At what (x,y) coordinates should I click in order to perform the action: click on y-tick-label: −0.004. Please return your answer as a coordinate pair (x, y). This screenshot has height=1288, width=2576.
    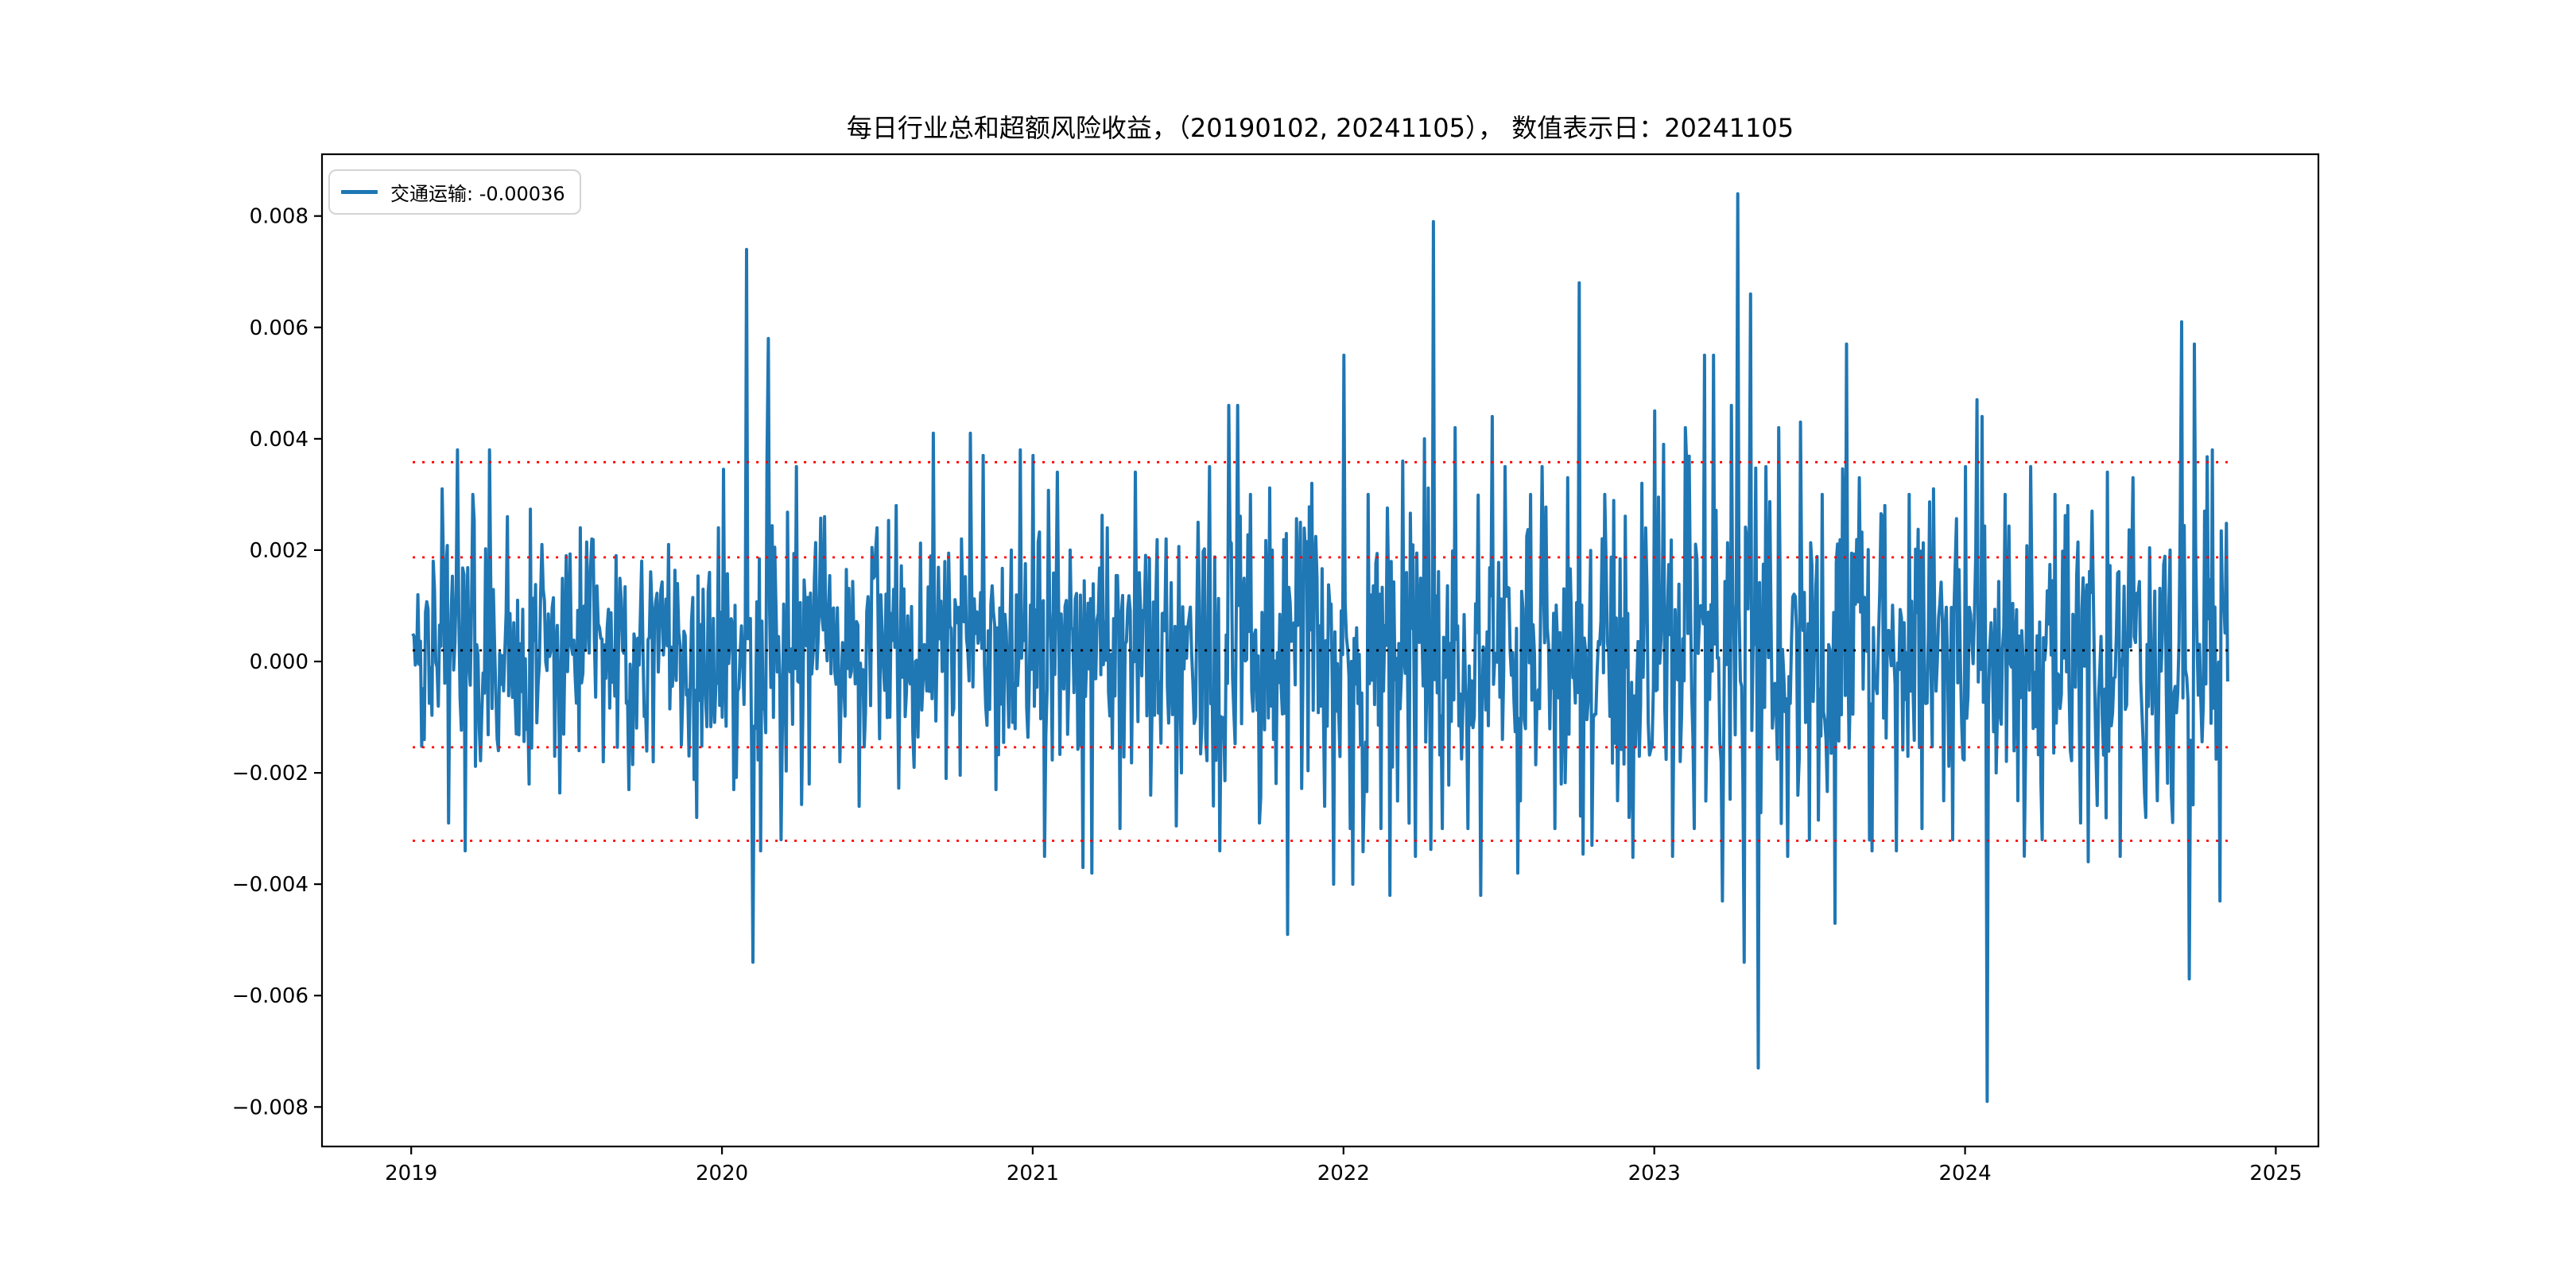
    Looking at the image, I should click on (270, 885).